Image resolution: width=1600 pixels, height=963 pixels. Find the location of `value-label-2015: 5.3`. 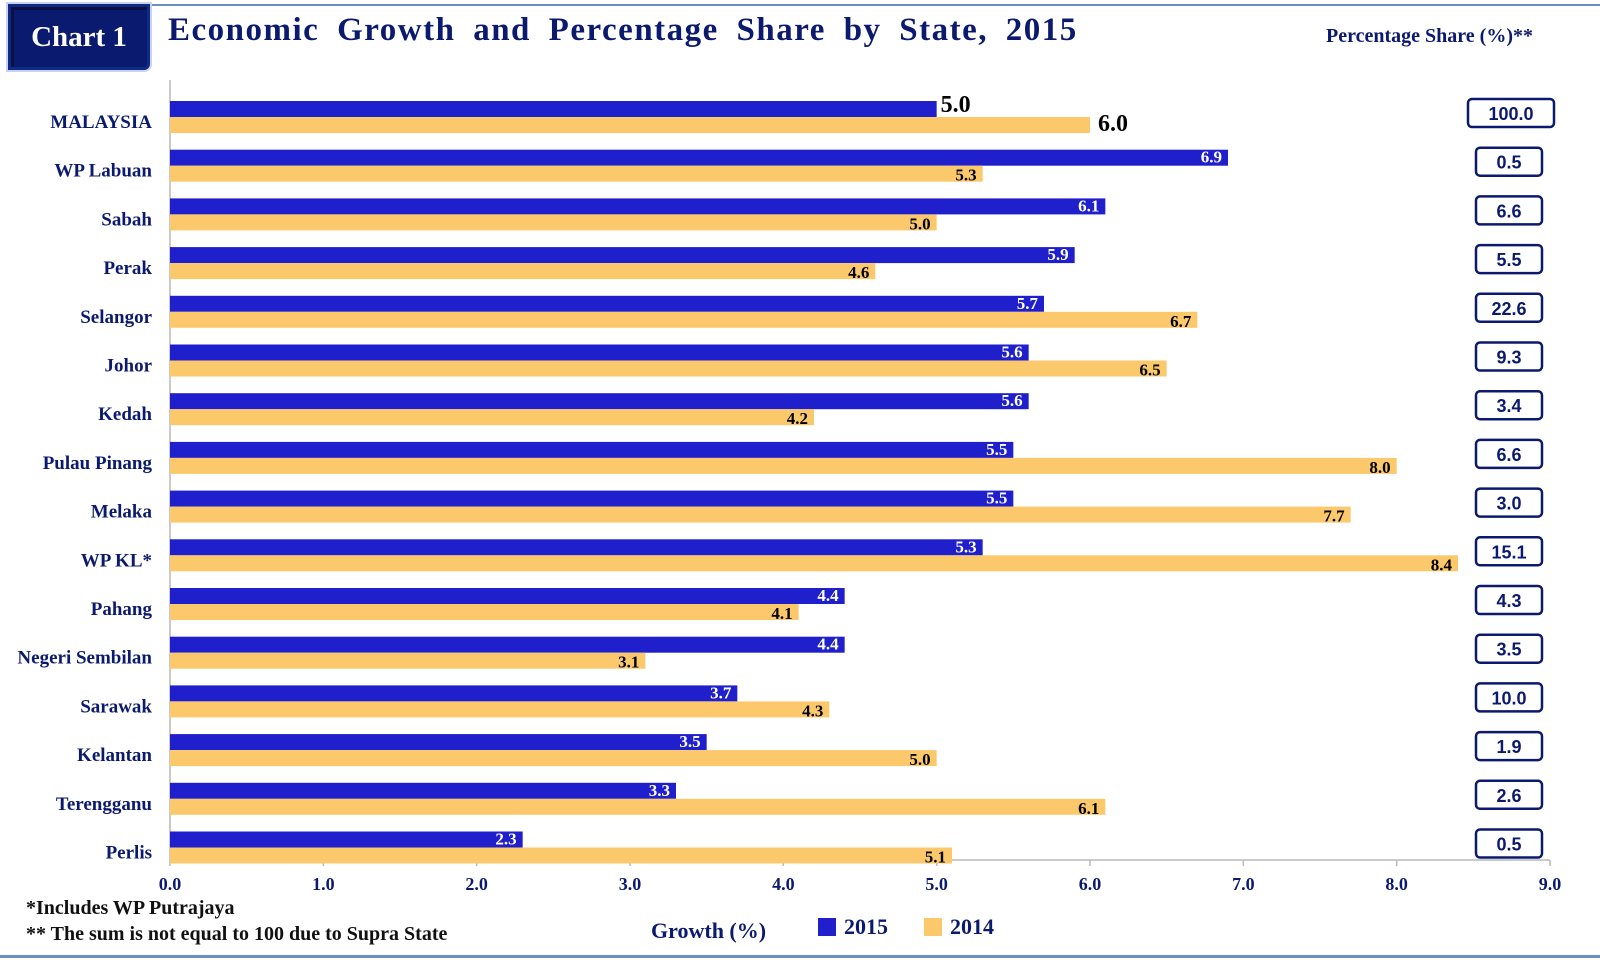

value-label-2015: 5.3 is located at coordinates (965, 546).